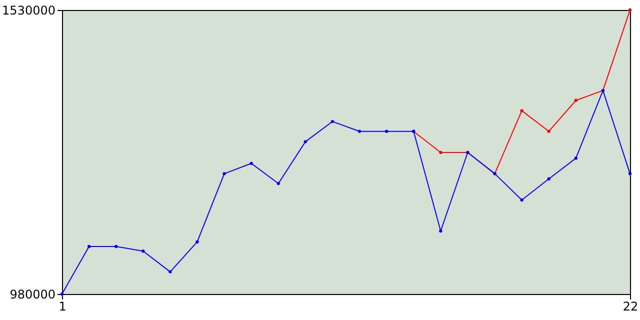 This screenshot has height=320, width=640. Describe the element at coordinates (62, 307) in the screenshot. I see `x-tick-label: 1` at that location.